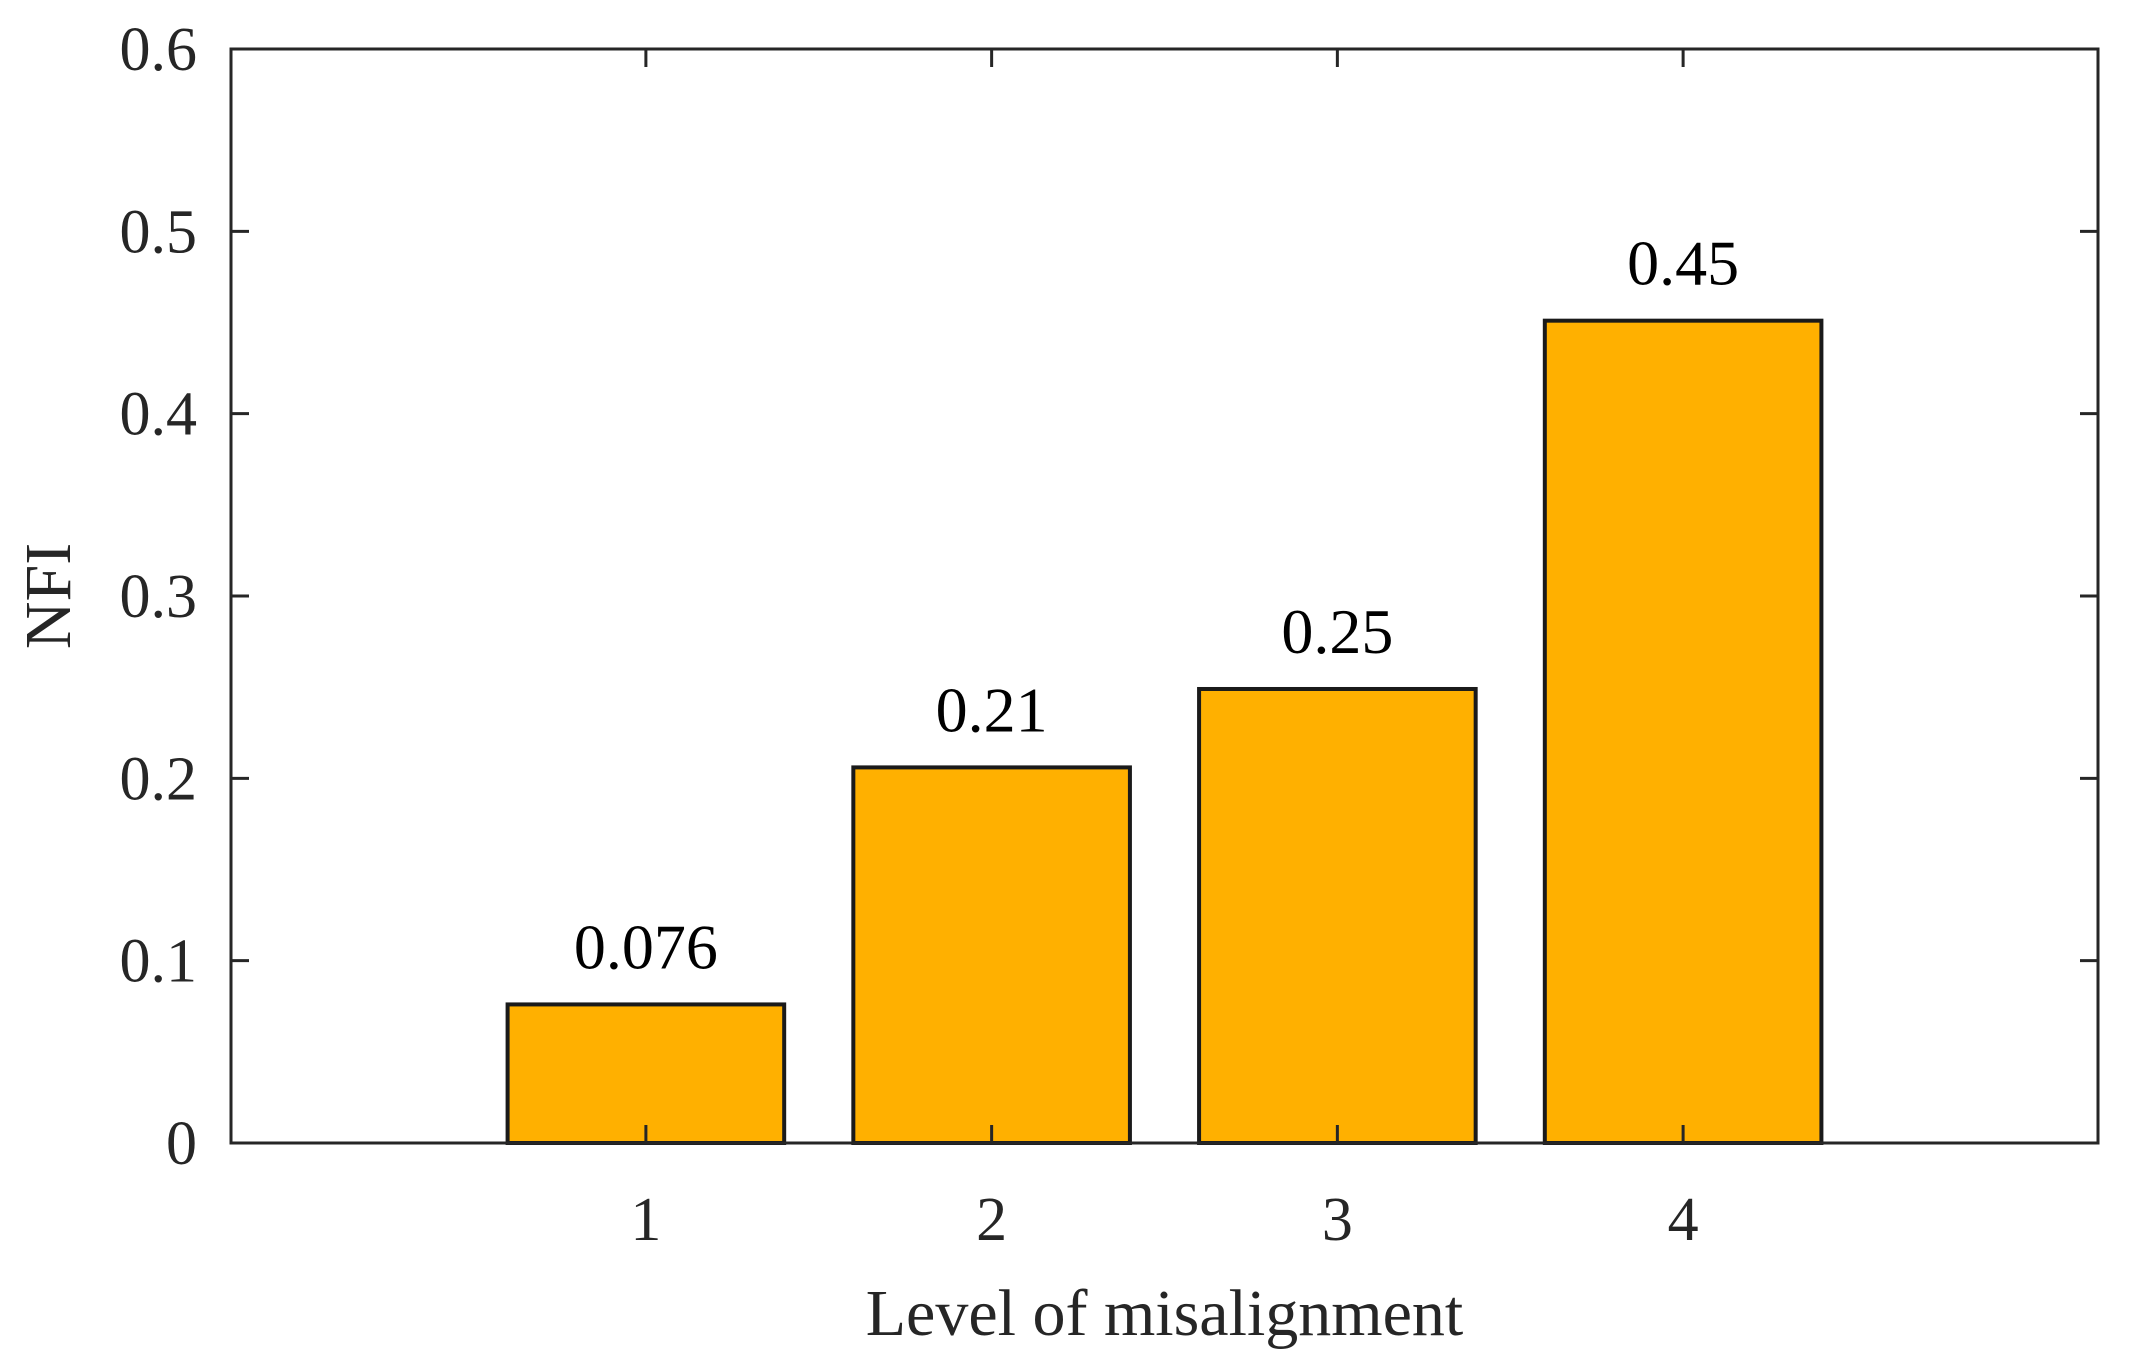 This screenshot has width=2130, height=1366. What do you see at coordinates (1683, 1220) in the screenshot?
I see `x-tick-label-4: 4` at bounding box center [1683, 1220].